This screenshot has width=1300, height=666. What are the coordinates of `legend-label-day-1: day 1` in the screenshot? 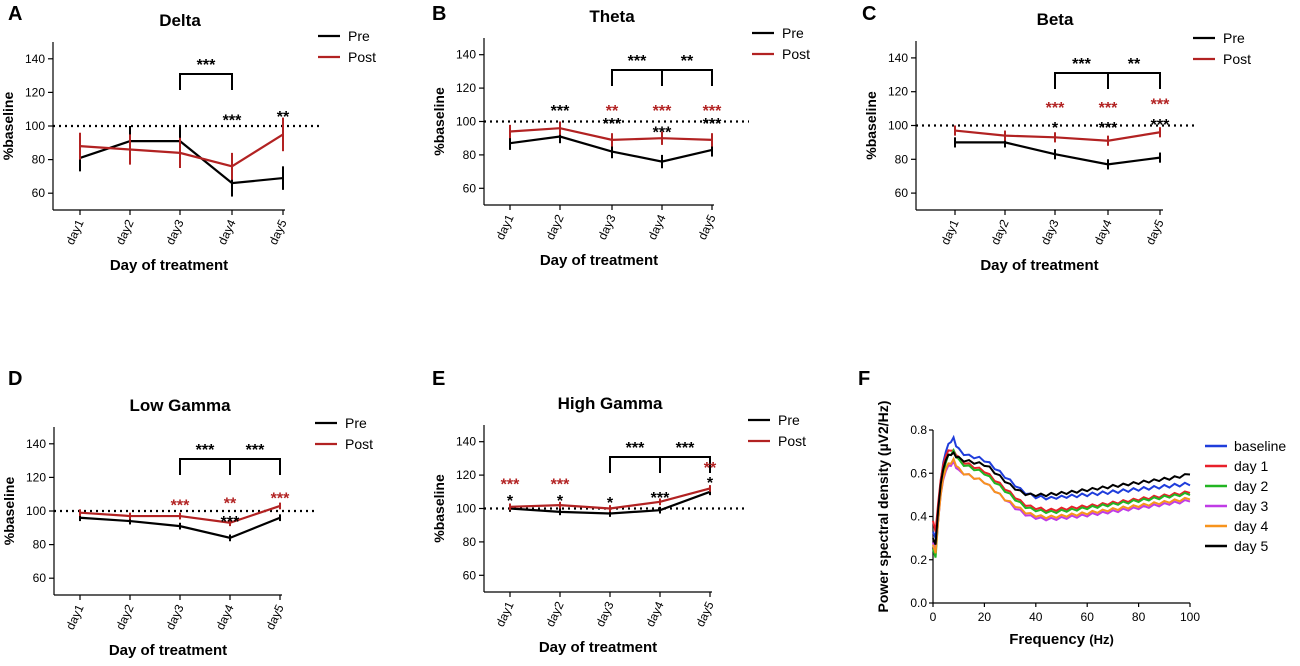 It's located at (1251, 466).